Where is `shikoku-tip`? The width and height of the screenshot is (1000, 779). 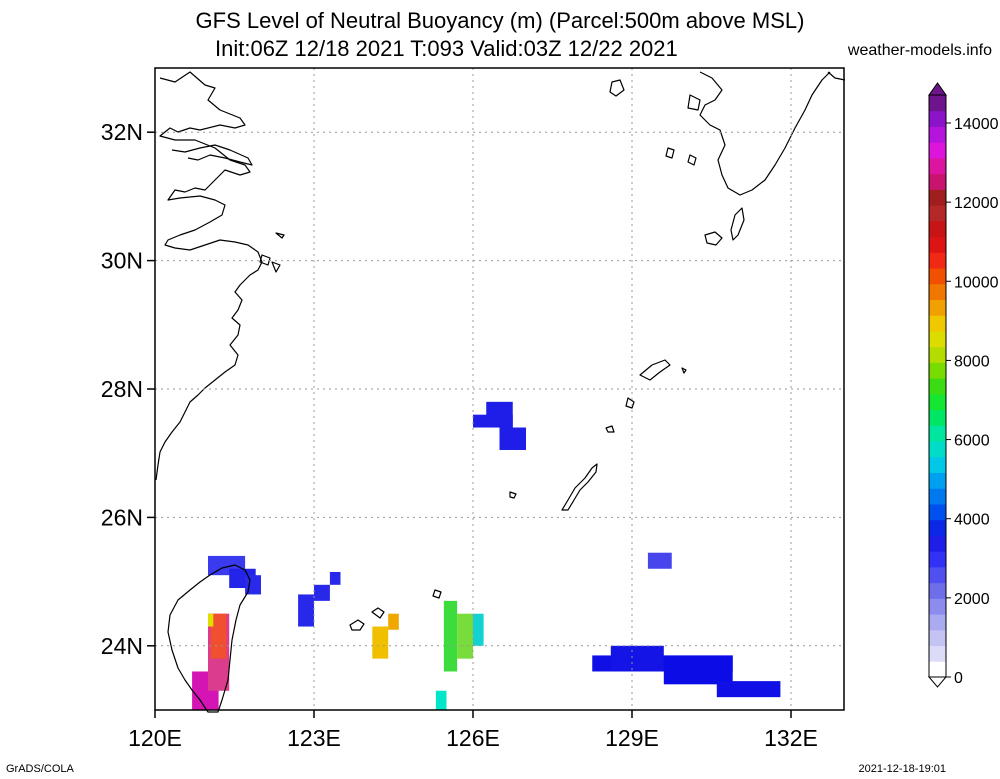
shikoku-tip is located at coordinates (836, 76).